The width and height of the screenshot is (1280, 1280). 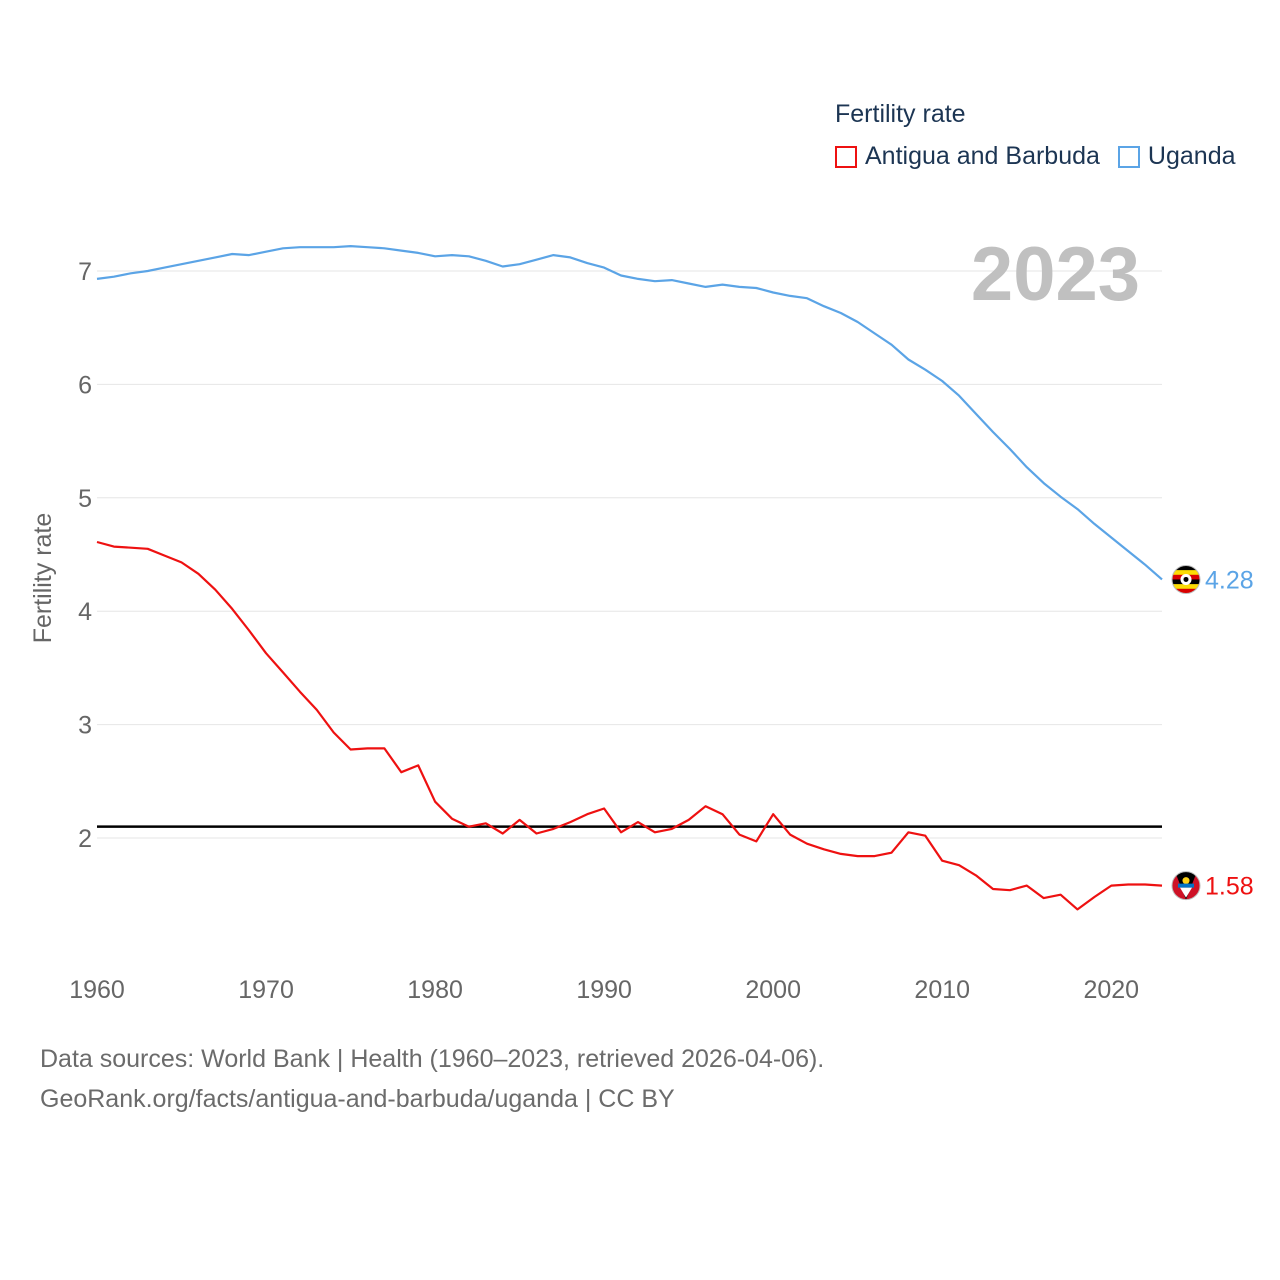 I want to click on x-axis-ticks: 1960 1970 1980 1990 2000 2010 2020, so click(x=604, y=990).